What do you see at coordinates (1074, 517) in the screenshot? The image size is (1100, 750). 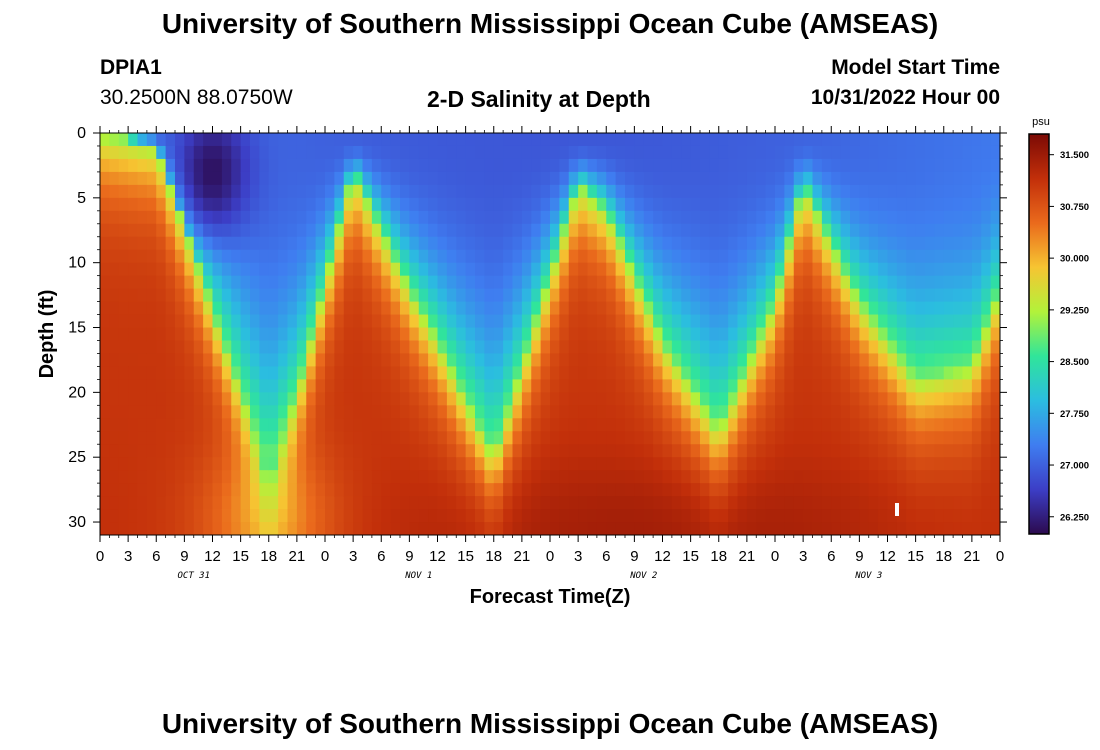 I see `colorbar-tick-label: 26.250` at bounding box center [1074, 517].